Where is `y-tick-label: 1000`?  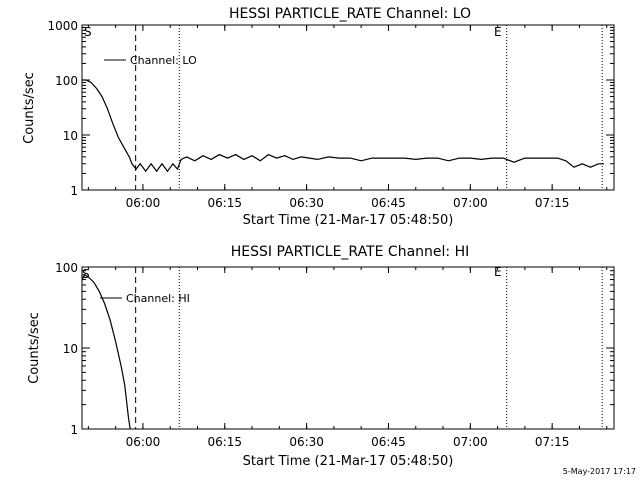 y-tick-label: 1000 is located at coordinates (62, 26).